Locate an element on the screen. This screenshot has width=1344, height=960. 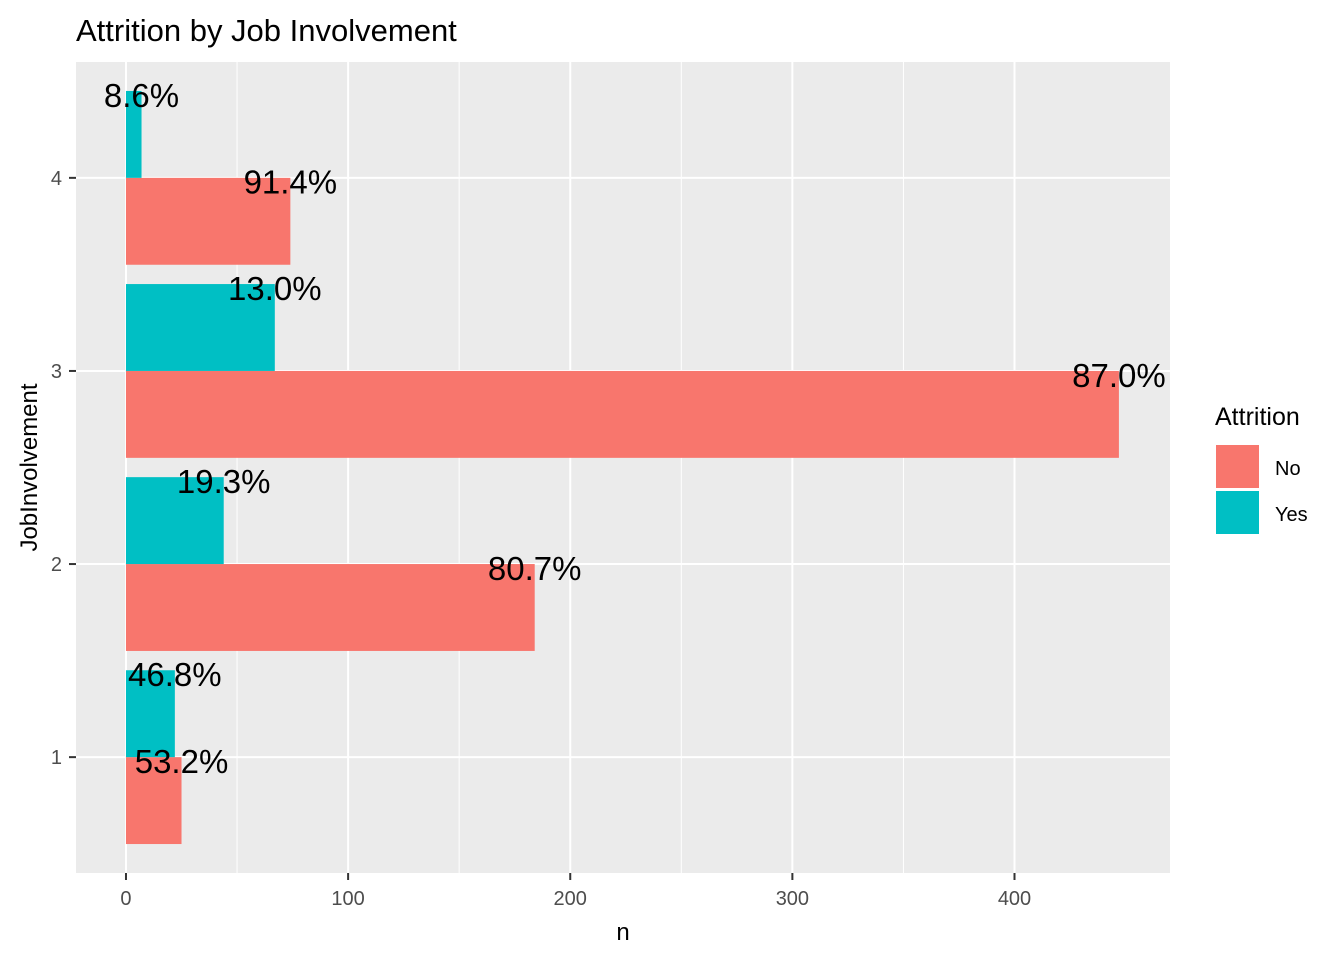
x-tick-label: 100 is located at coordinates (347, 899).